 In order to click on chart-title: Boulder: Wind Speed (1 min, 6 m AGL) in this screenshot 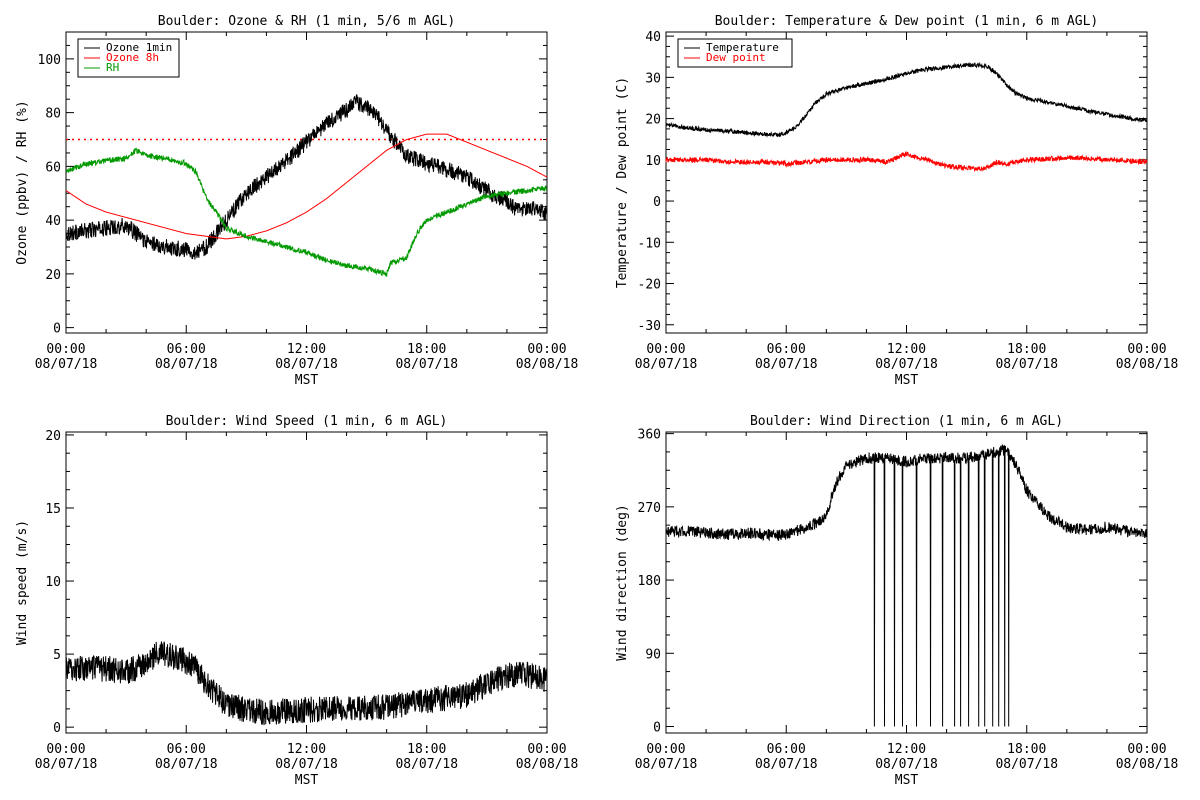, I will do `click(307, 421)`.